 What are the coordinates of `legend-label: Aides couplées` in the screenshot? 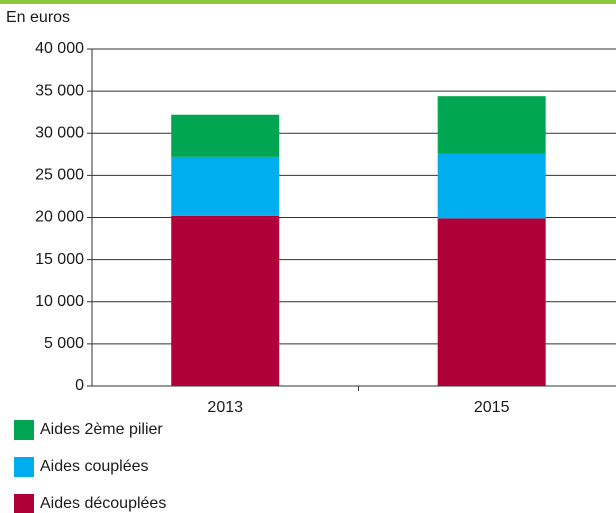 It's located at (94, 466).